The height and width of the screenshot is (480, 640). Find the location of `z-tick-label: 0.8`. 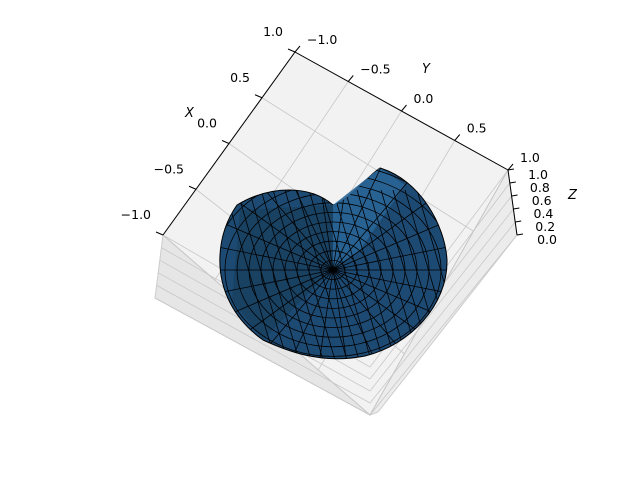

z-tick-label: 0.8 is located at coordinates (540, 187).